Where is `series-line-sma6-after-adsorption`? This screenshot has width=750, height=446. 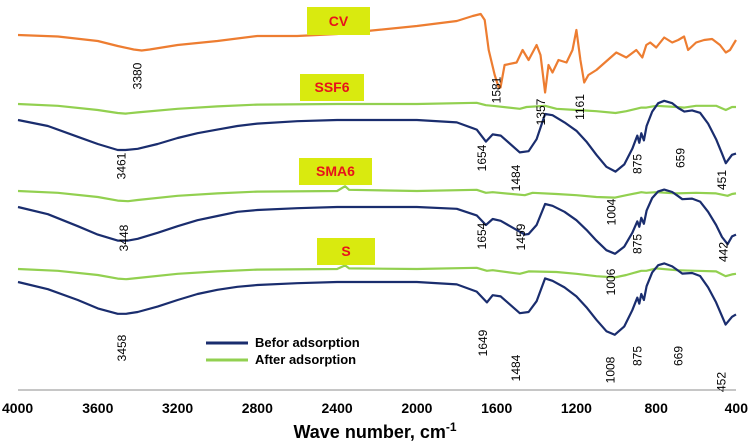
series-line-sma6-after-adsorption is located at coordinates (377, 194).